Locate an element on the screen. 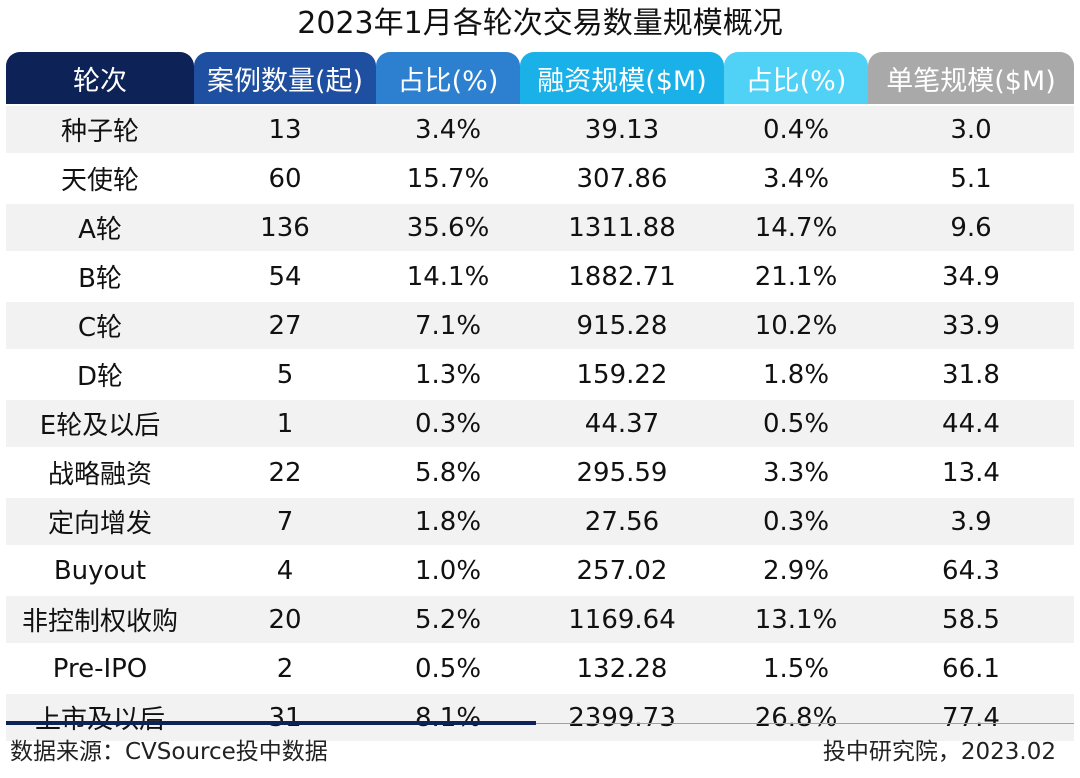 The width and height of the screenshot is (1080, 778). value-cell: 307.86 is located at coordinates (622, 177).